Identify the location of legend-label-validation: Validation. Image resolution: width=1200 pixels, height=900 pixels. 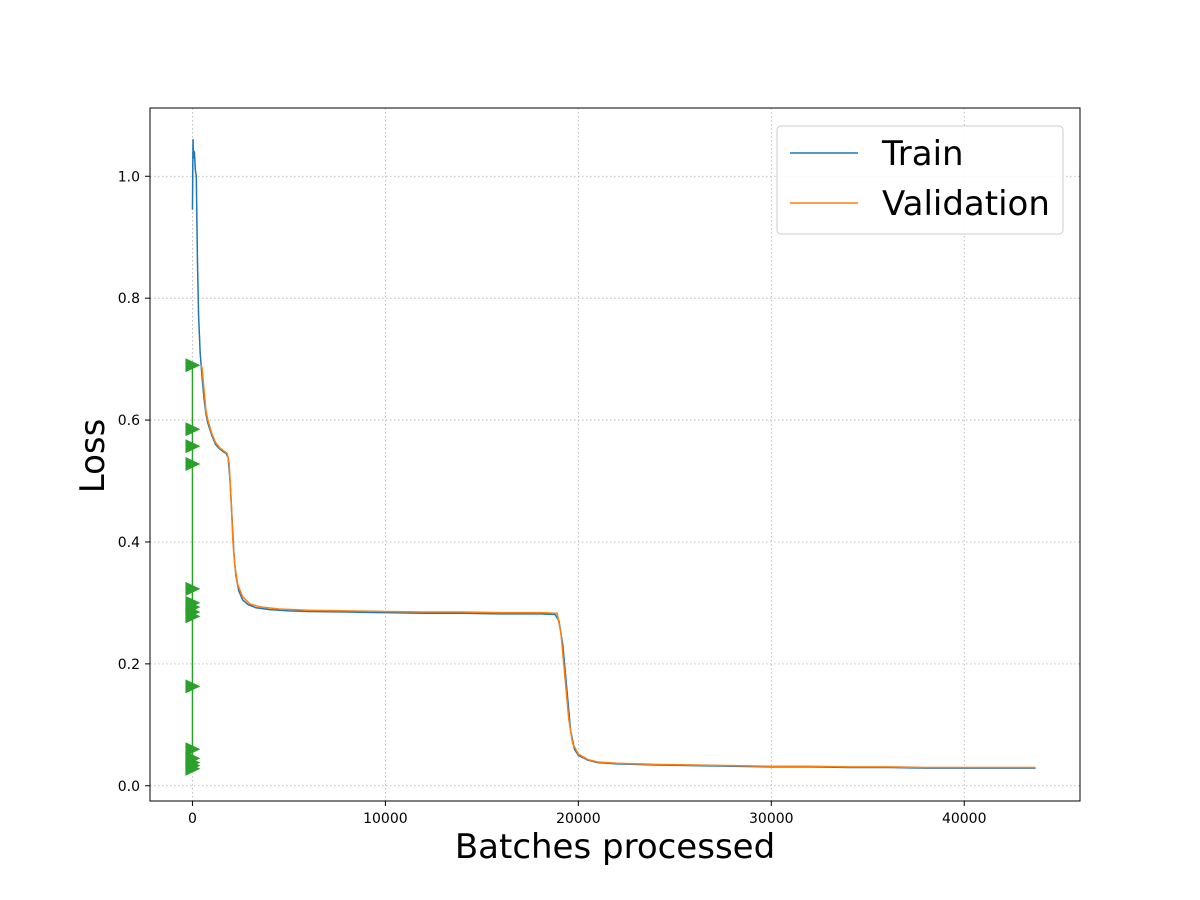
(966, 204).